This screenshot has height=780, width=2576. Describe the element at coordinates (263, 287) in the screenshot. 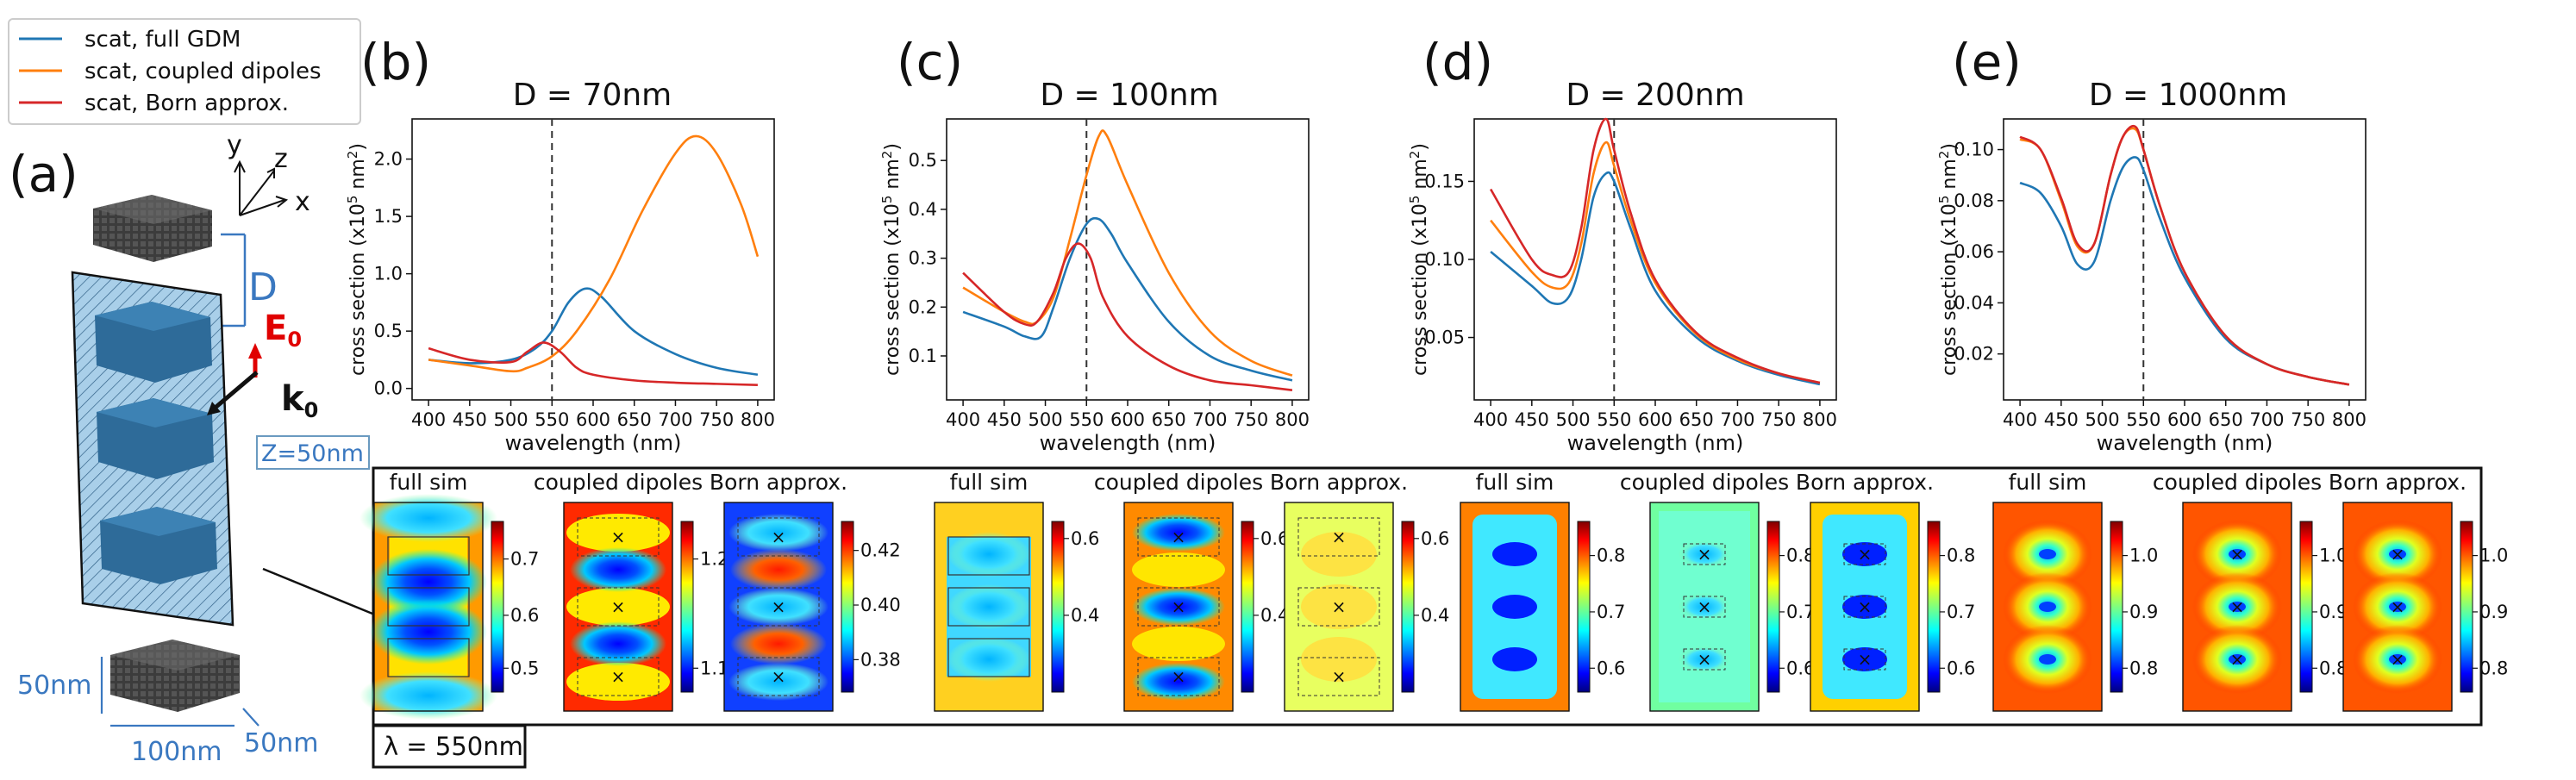

I see `D-label: D` at that location.